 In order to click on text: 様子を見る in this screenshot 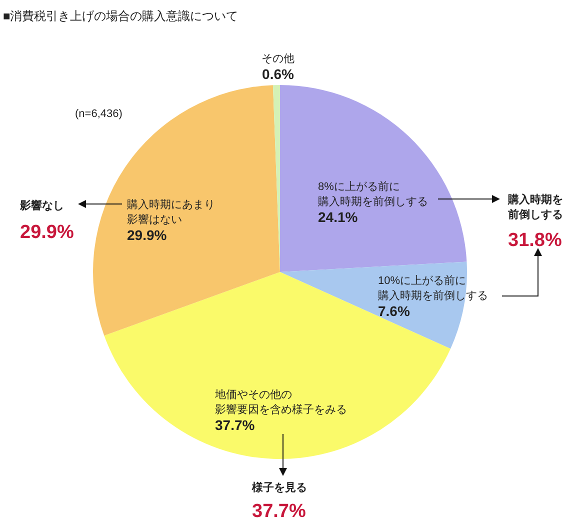, I will do `click(279, 487)`.